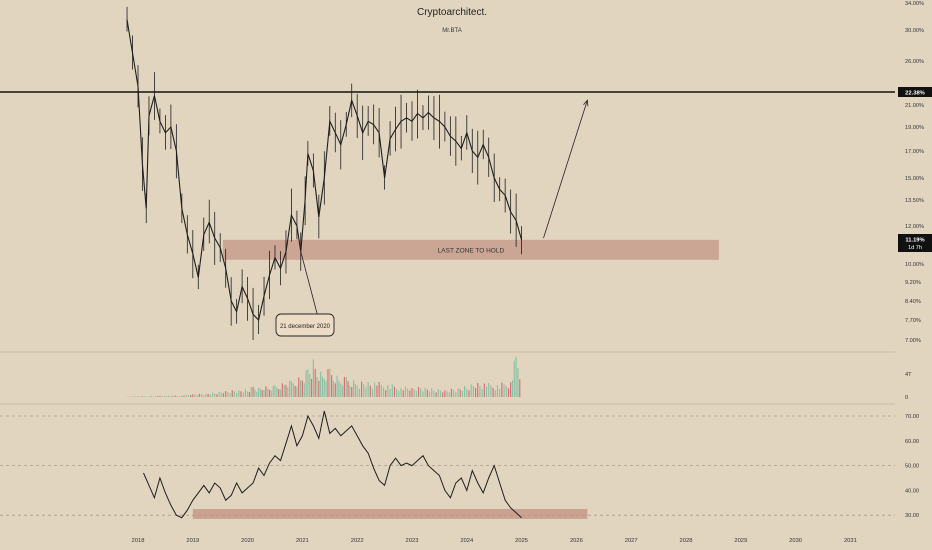 The width and height of the screenshot is (932, 550). I want to click on level-price-label: 22.38%, so click(915, 94).